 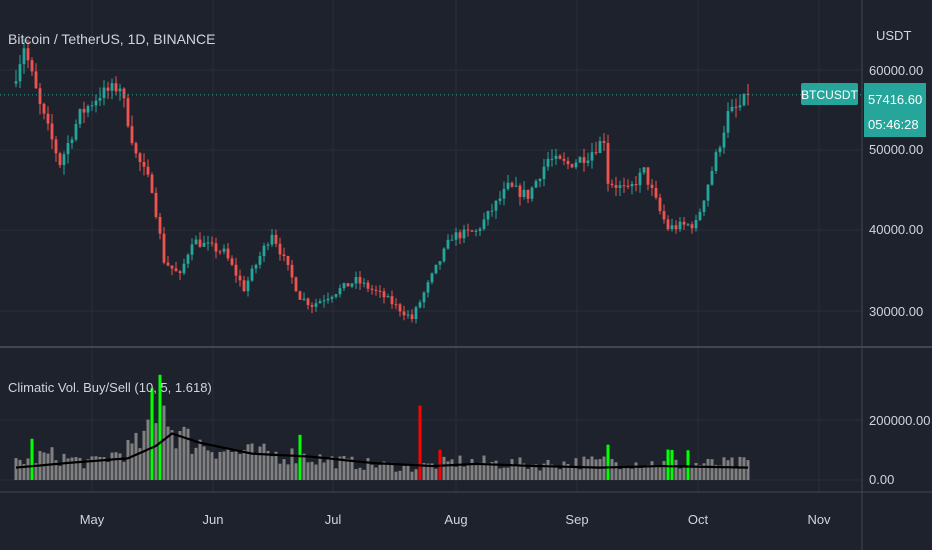 What do you see at coordinates (110, 387) in the screenshot?
I see `indicator-label: Climatic Vol. Buy/Sell (10, 5, 1.618)` at bounding box center [110, 387].